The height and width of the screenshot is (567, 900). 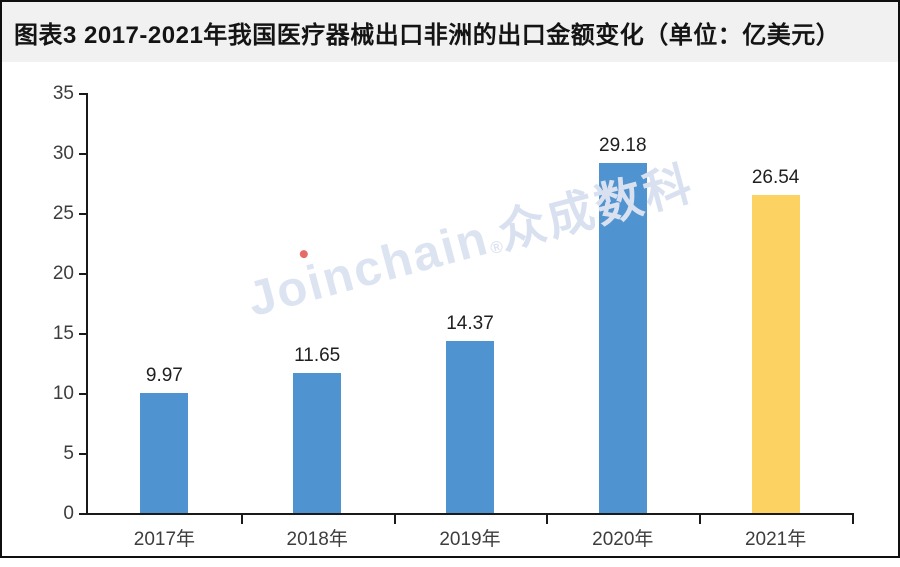 What do you see at coordinates (164, 539) in the screenshot?
I see `x-axis-category-label: 2017年` at bounding box center [164, 539].